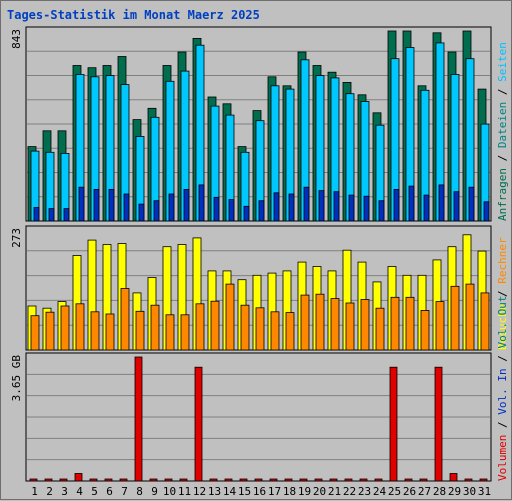  Describe the element at coordinates (274, 491) in the screenshot. I see `x-tick-label-day-17: 17` at that location.